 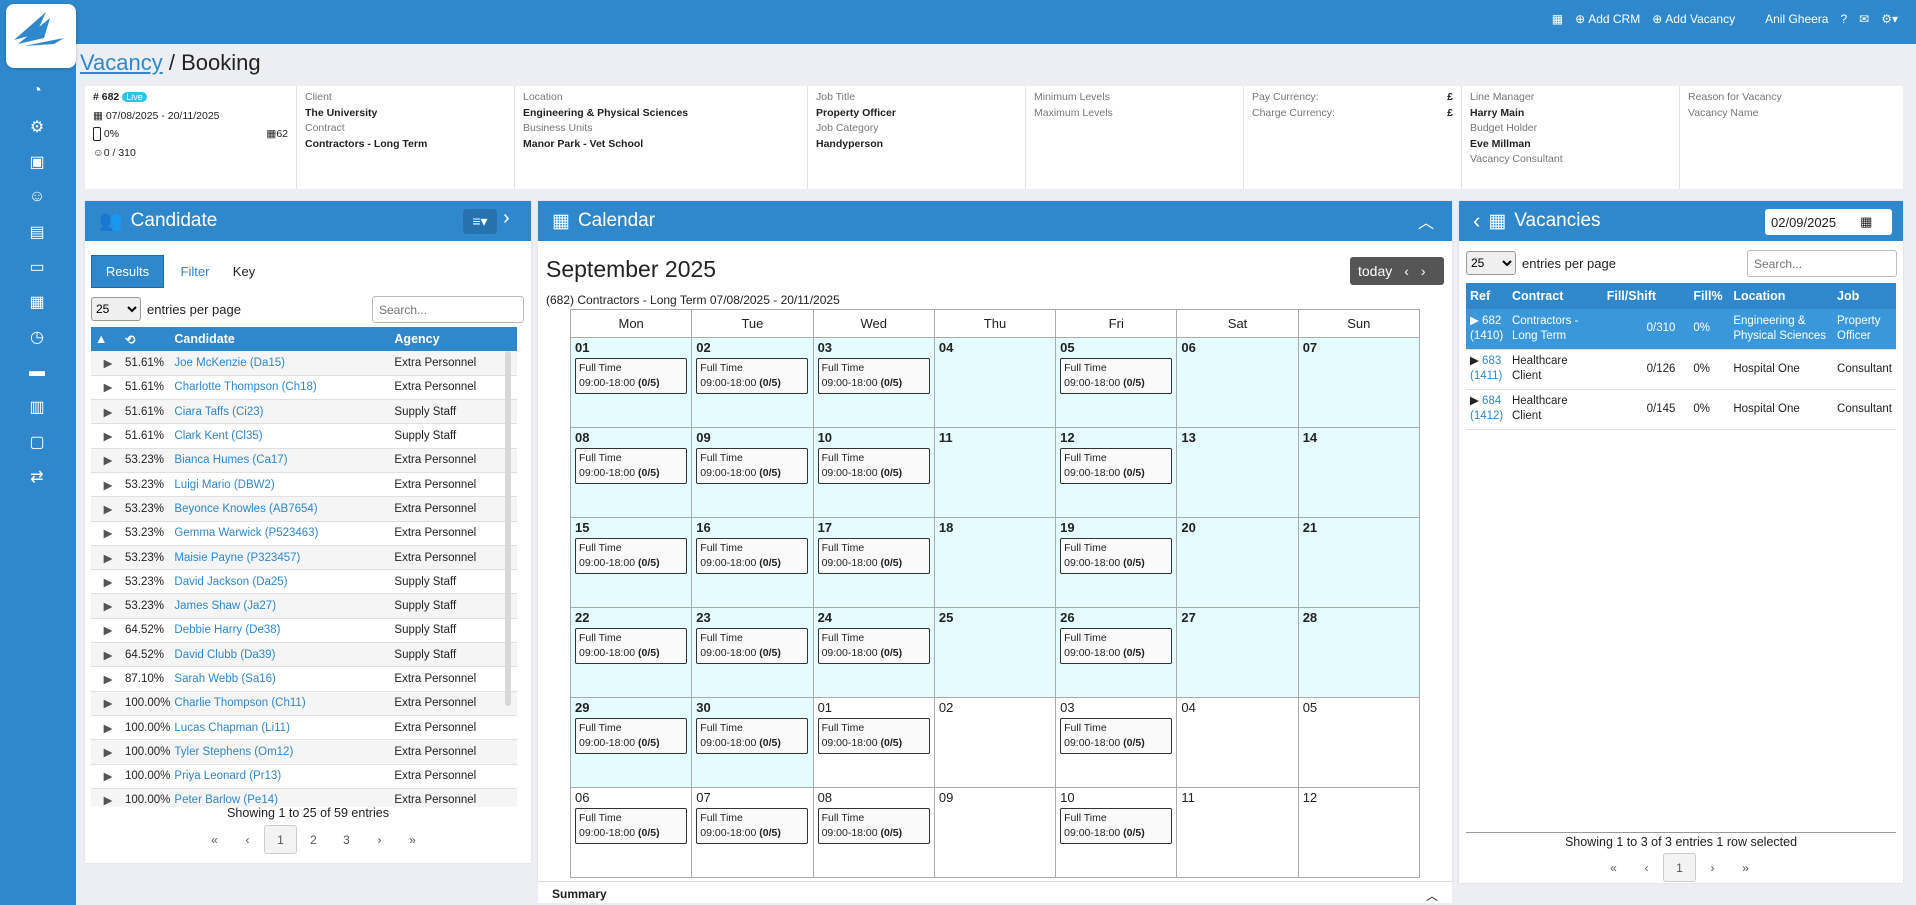 I want to click on calendar-day: 05 Full Time 09:00-18:00 (0/5), so click(x=1116, y=382).